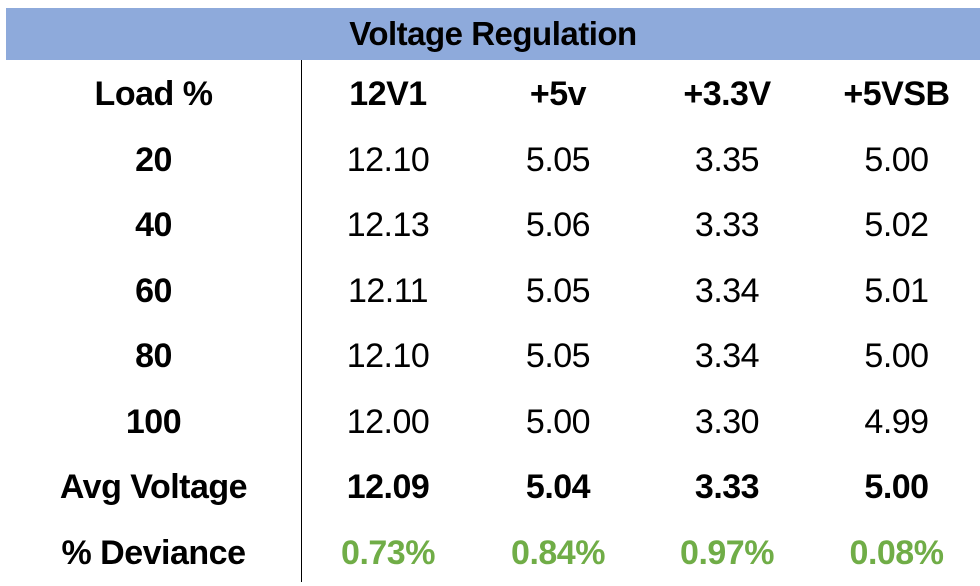 The width and height of the screenshot is (980, 586). What do you see at coordinates (388, 423) in the screenshot?
I see `load-100-cell-12v1: 12.00` at bounding box center [388, 423].